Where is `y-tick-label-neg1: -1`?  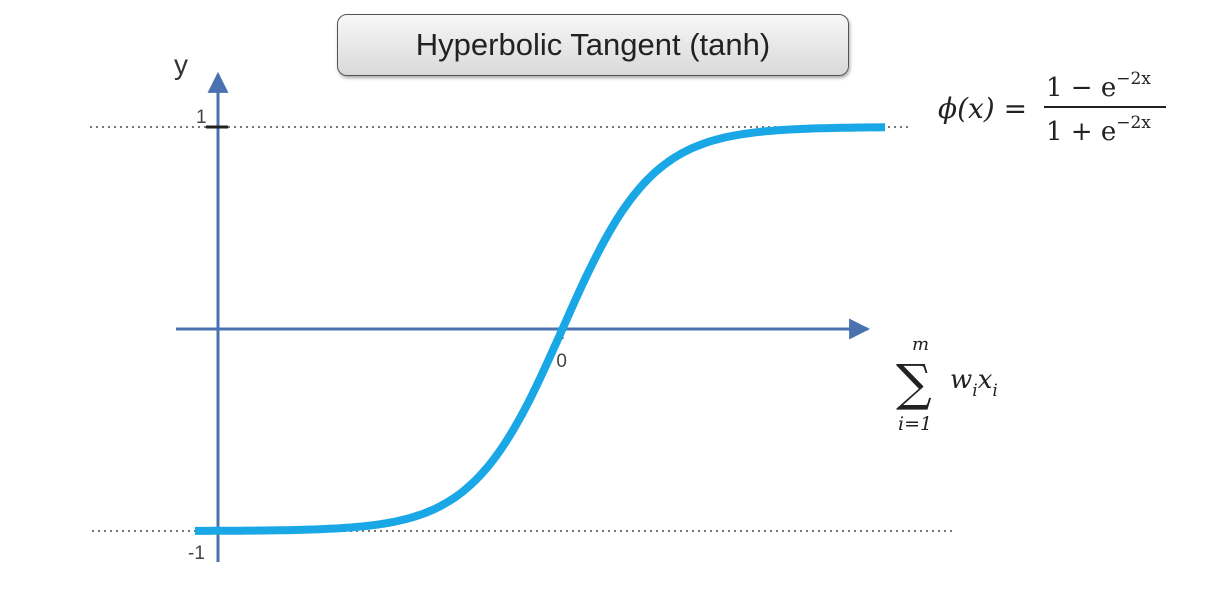 y-tick-label-neg1: -1 is located at coordinates (196, 553).